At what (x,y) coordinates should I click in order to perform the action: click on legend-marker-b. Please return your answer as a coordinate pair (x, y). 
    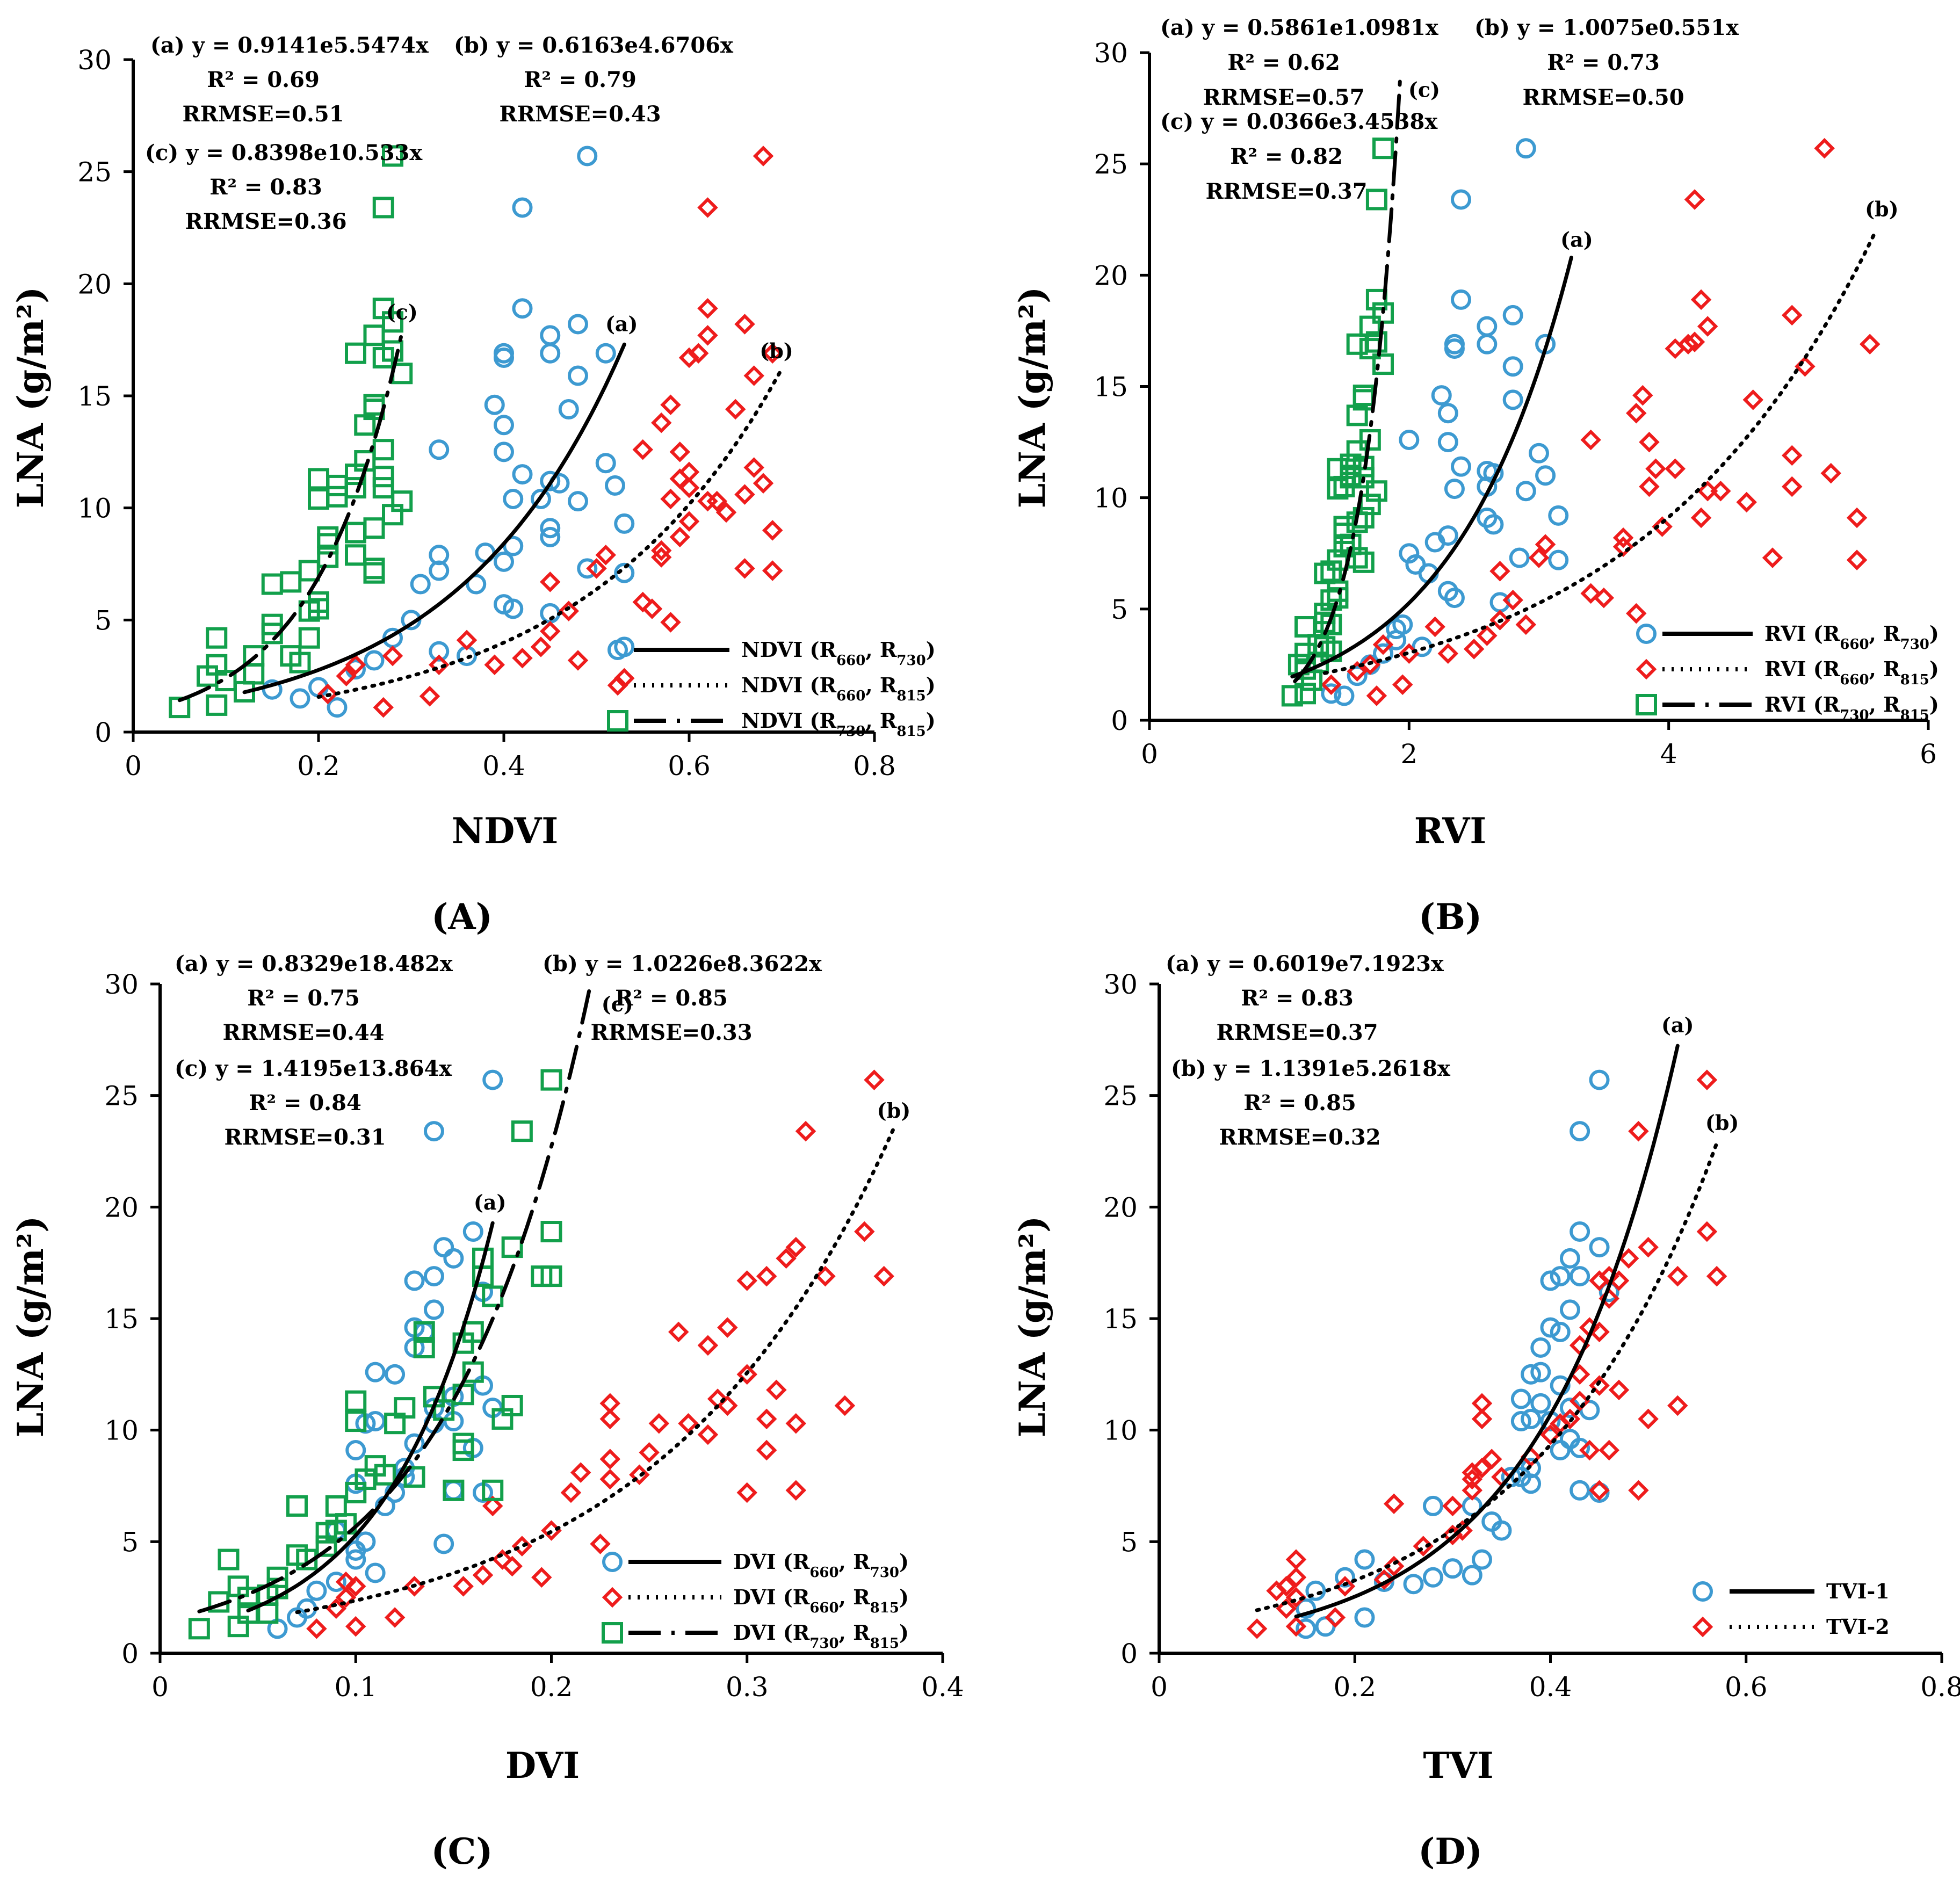
    Looking at the image, I should click on (1647, 669).